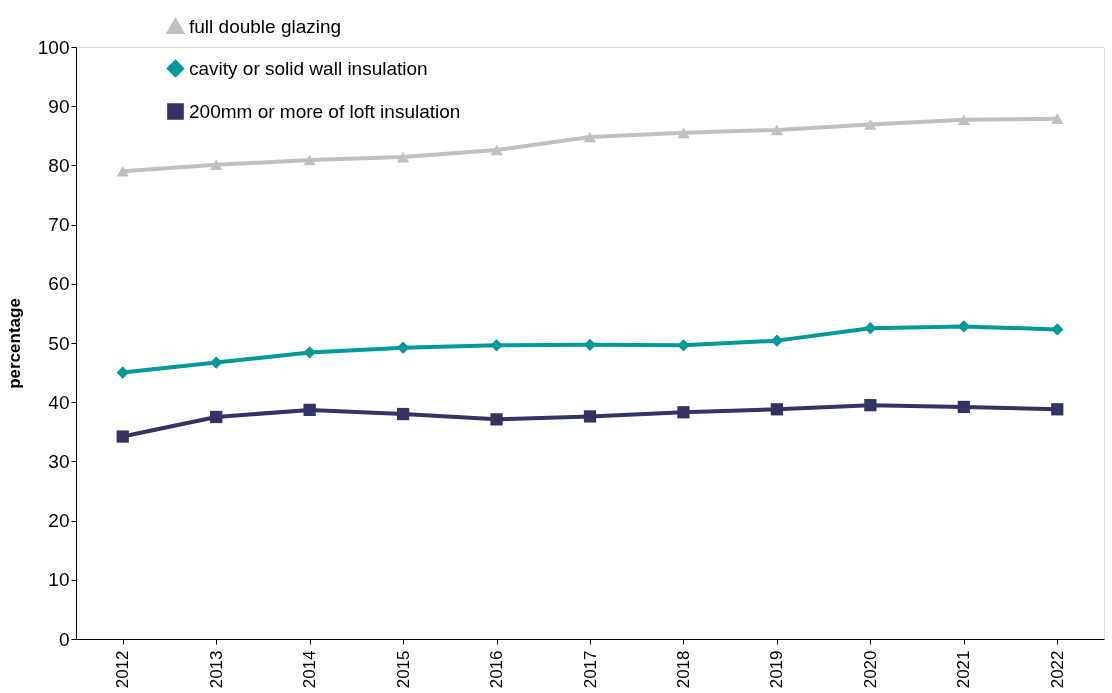  I want to click on y-tick-label: 80, so click(59, 165).